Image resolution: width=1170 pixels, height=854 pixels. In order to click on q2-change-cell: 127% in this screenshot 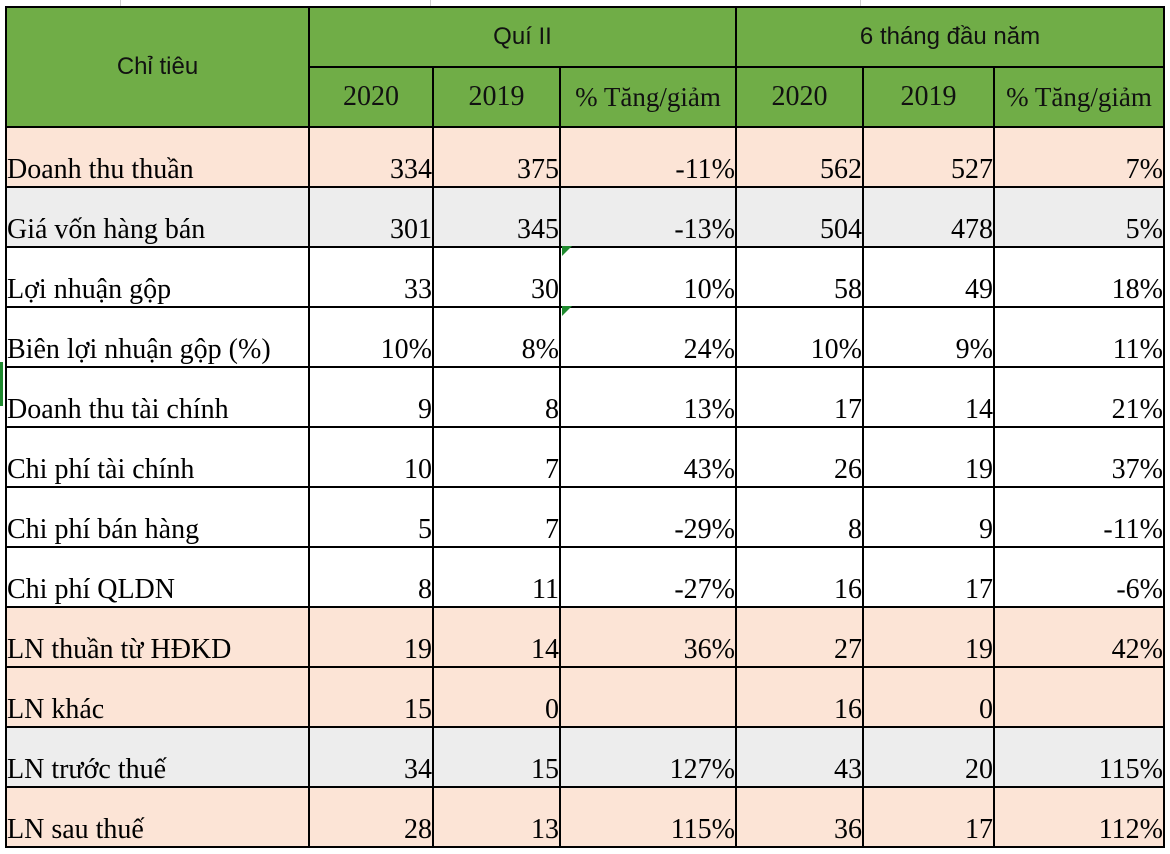, I will do `click(648, 757)`.